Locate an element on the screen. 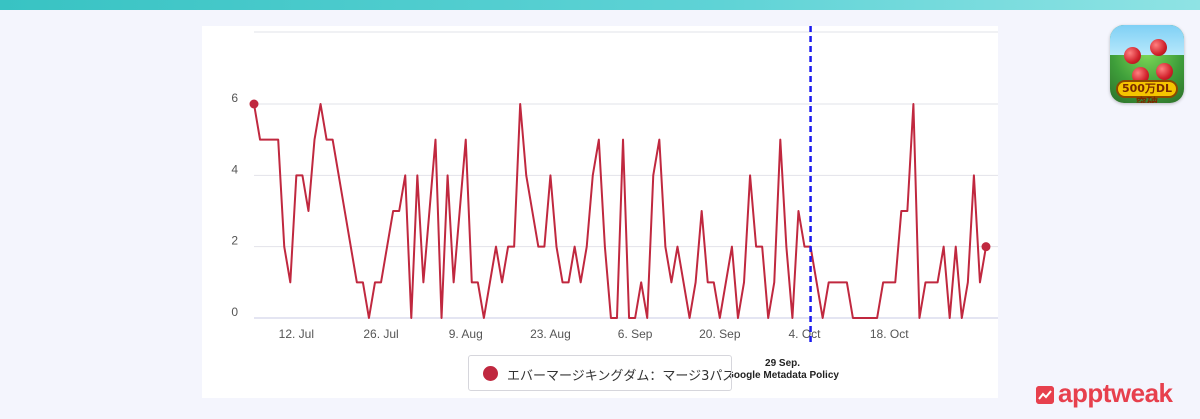 The width and height of the screenshot is (1200, 419). x-tick-label: 12. Jul is located at coordinates (296, 334).